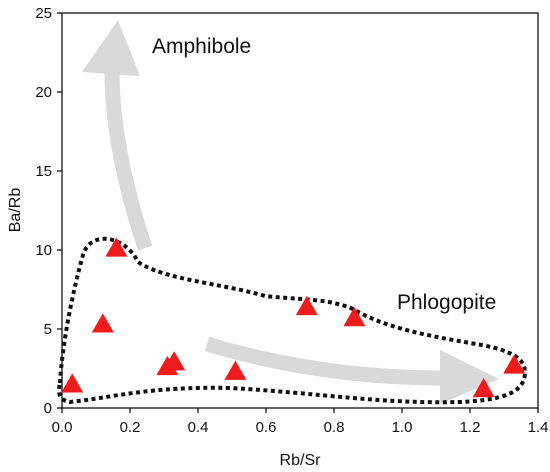 Image resolution: width=550 pixels, height=472 pixels. Describe the element at coordinates (402, 427) in the screenshot. I see `x-tick-label: 1.0` at that location.